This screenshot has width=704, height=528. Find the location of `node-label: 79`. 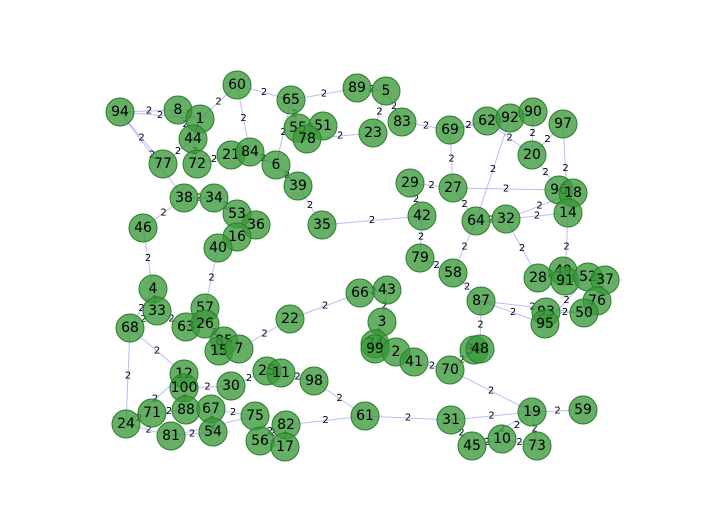

node-label: 79 is located at coordinates (420, 258).